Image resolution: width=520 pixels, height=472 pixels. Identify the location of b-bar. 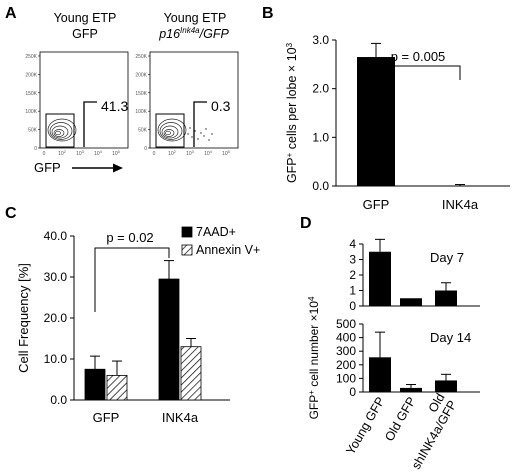
(376, 122).